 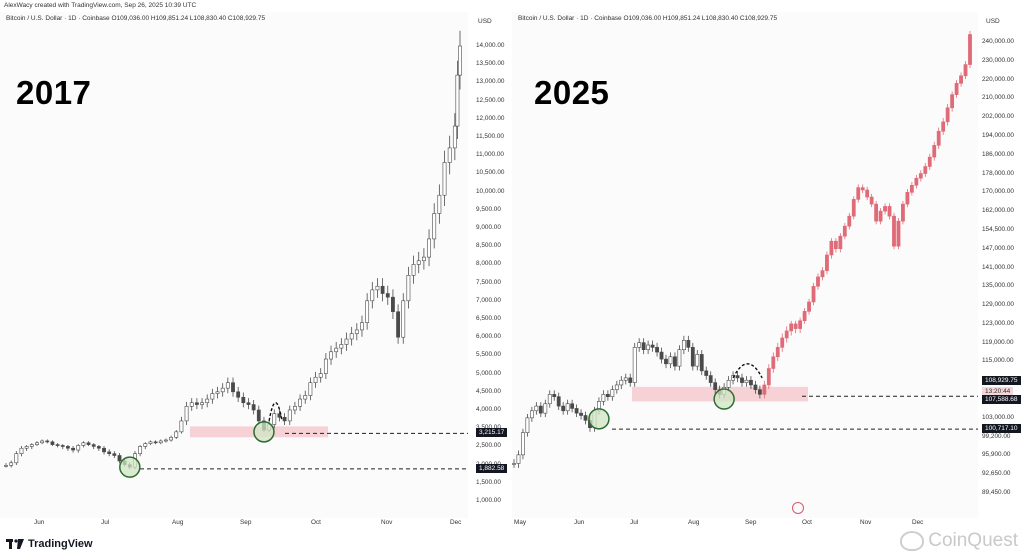 What do you see at coordinates (998, 417) in the screenshot?
I see `y-tick-label: 103,000.00` at bounding box center [998, 417].